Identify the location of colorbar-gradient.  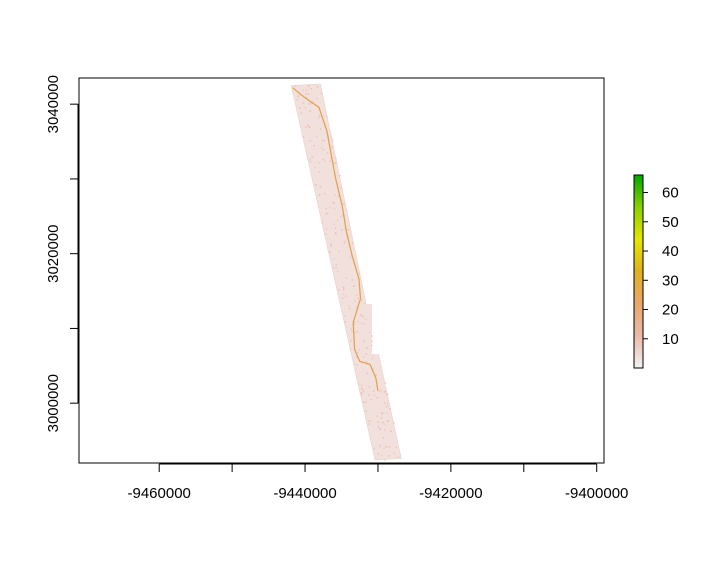
(638, 271).